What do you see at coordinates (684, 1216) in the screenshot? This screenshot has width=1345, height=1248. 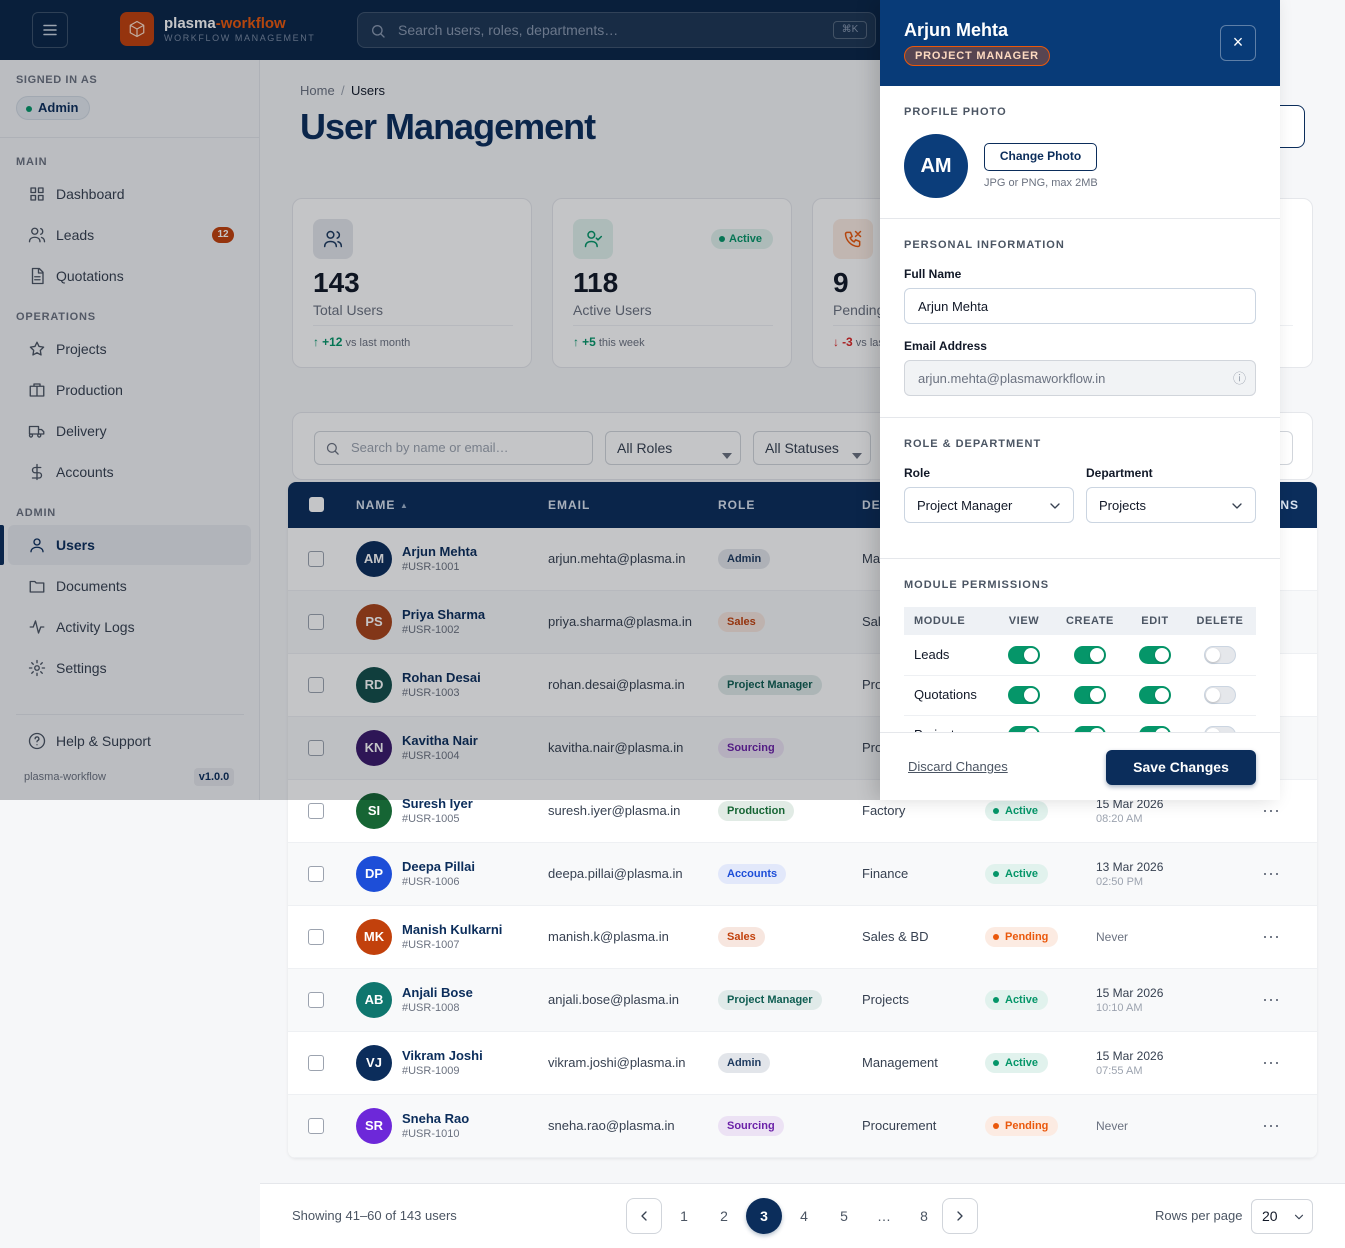 I see `page-number: 1` at bounding box center [684, 1216].